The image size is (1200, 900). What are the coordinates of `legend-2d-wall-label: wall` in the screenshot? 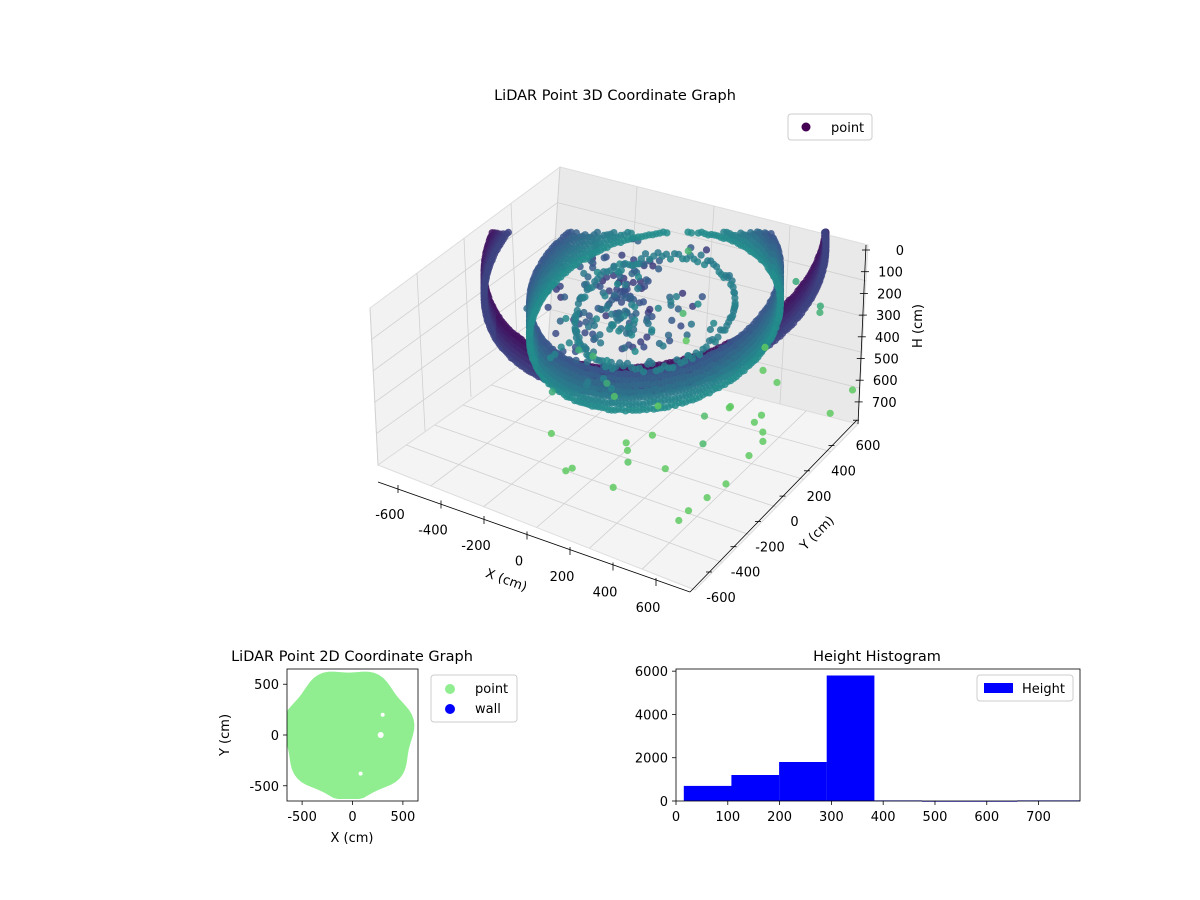 It's located at (488, 709).